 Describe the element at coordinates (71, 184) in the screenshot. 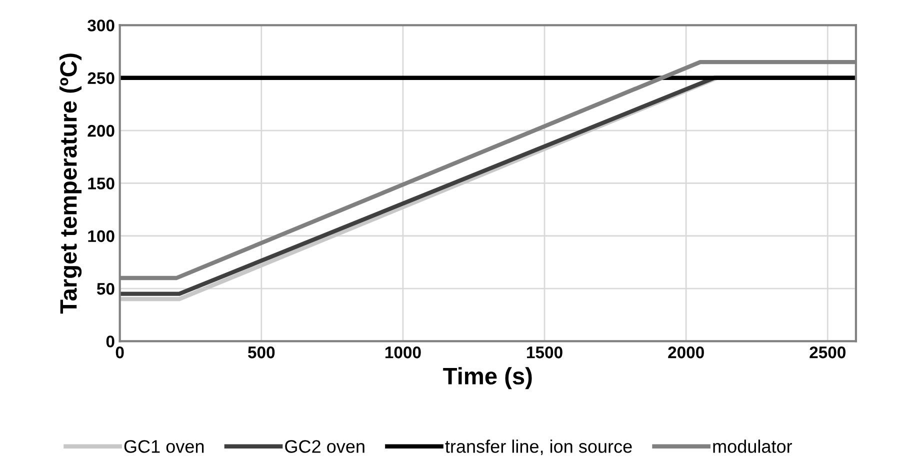

I see `y-axis-title: Target temperature (ºC)` at that location.